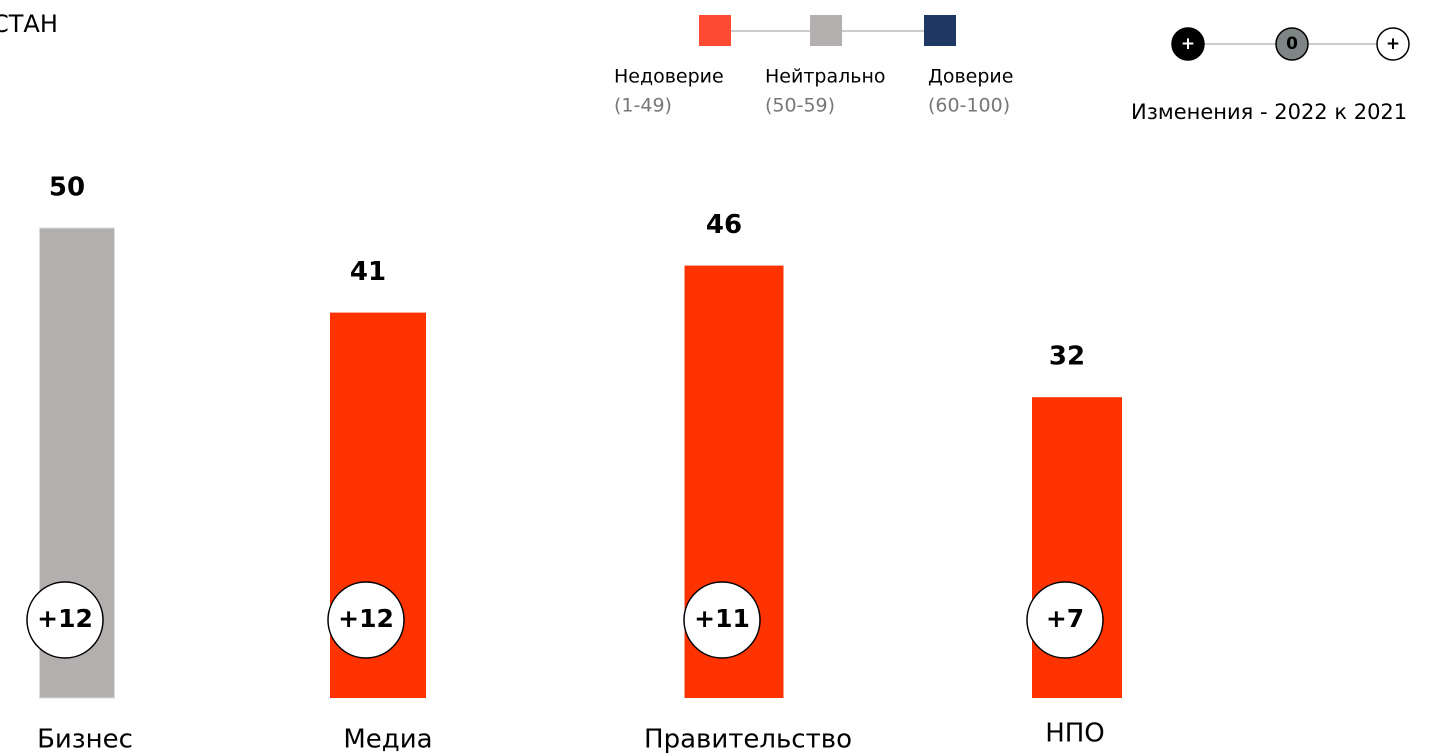 This screenshot has width=1449, height=754. I want to click on category-label: Бизнес, so click(85, 739).